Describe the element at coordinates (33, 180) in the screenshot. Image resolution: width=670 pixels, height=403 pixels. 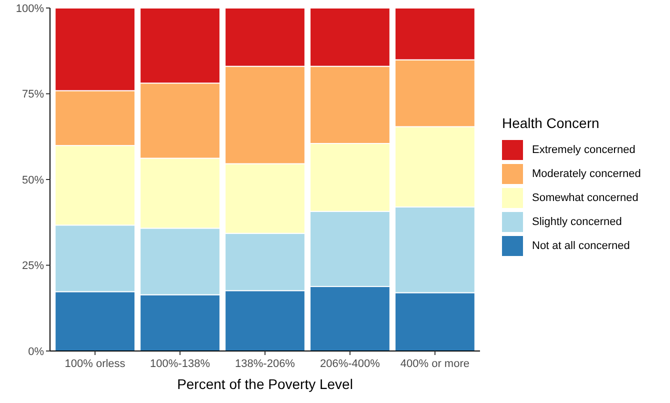
I see `y-tick-label: 50%` at that location.